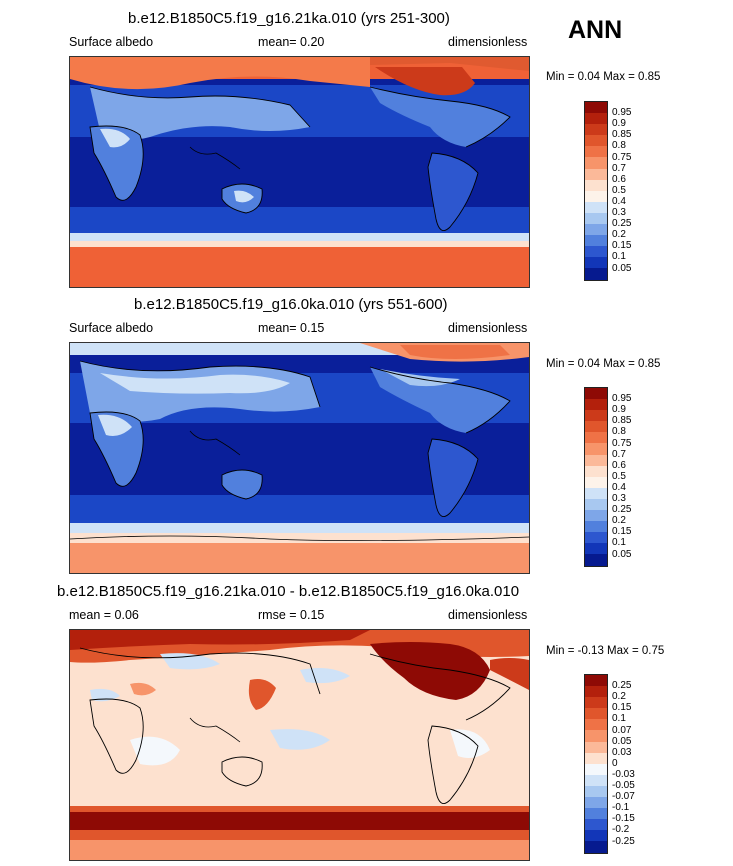 This screenshot has width=733, height=866. I want to click on colorbar-tick-label: -0.1, so click(621, 808).